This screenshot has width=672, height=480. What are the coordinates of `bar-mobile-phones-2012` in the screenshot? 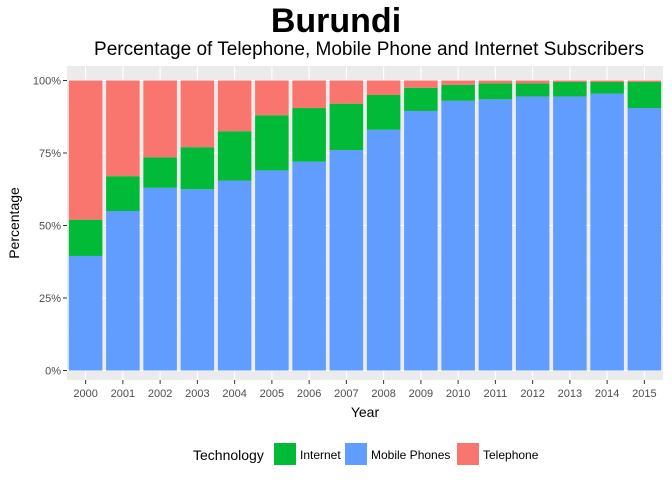 It's located at (532, 233).